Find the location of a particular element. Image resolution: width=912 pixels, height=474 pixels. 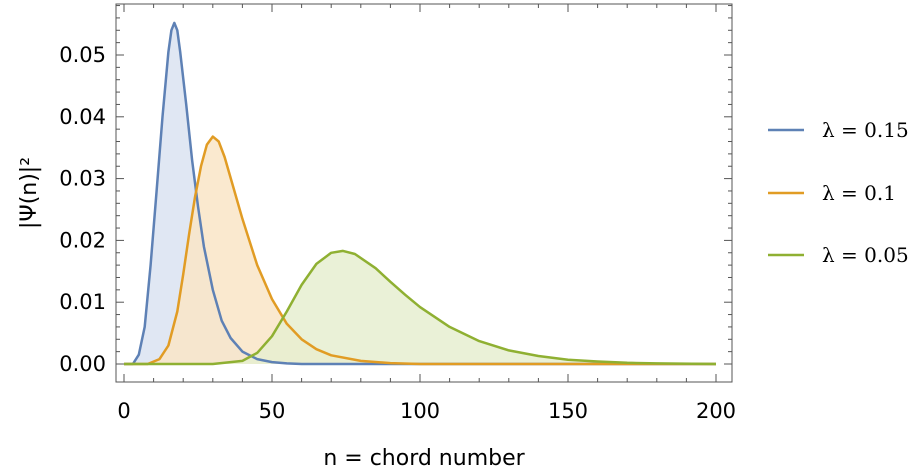

x-tick-label: 50 is located at coordinates (272, 411).